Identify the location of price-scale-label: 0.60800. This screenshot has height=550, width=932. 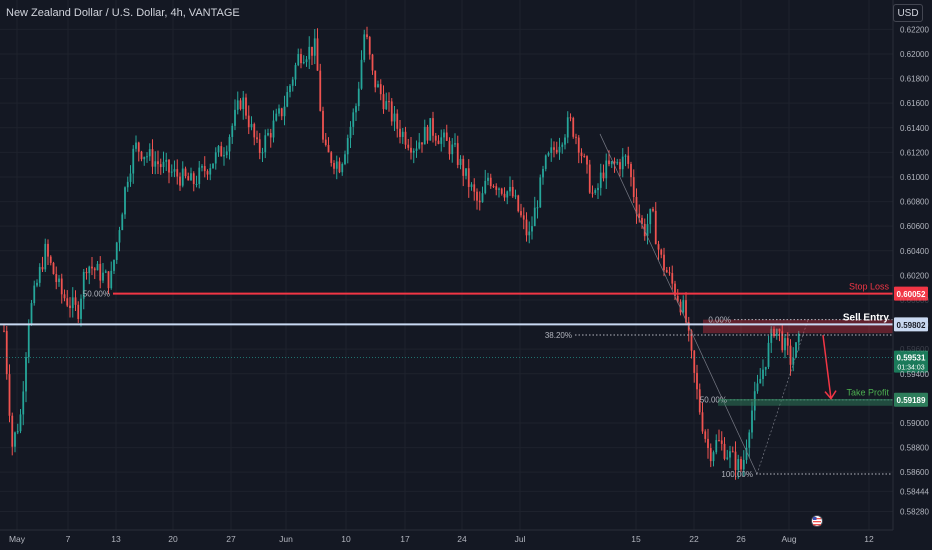
(914, 202).